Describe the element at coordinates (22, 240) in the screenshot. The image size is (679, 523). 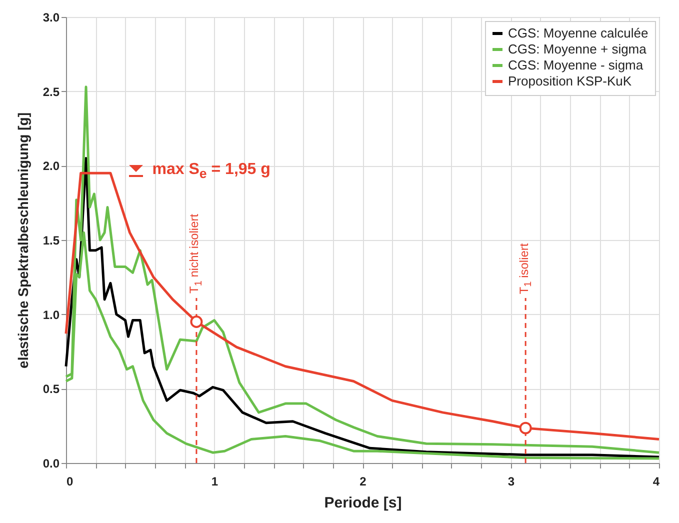
I see `y-axis-title: elastische Spektralbeschleunigung [g]` at that location.